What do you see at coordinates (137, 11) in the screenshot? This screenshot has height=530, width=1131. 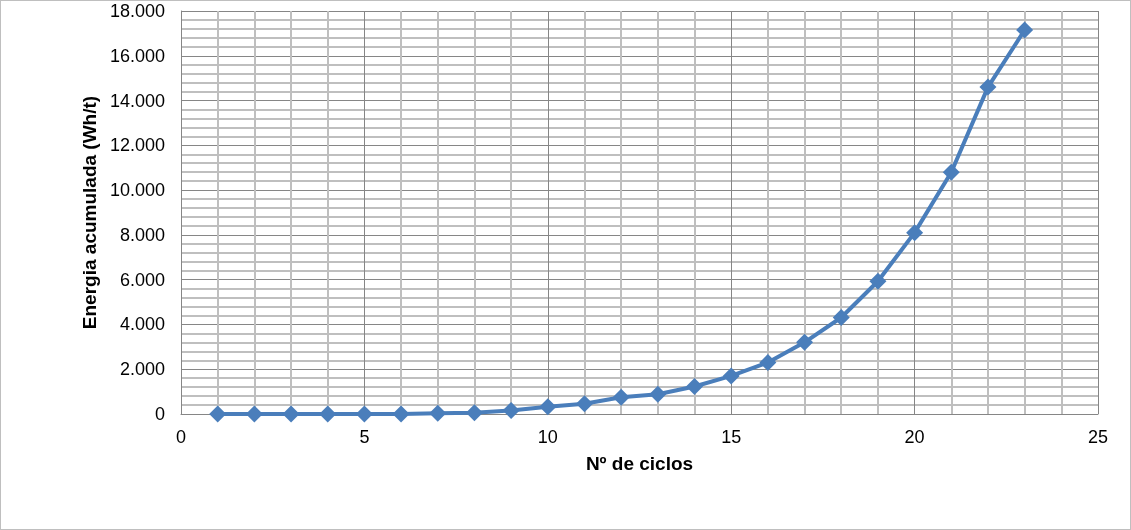 I see `y-tick-label: 18.000` at bounding box center [137, 11].